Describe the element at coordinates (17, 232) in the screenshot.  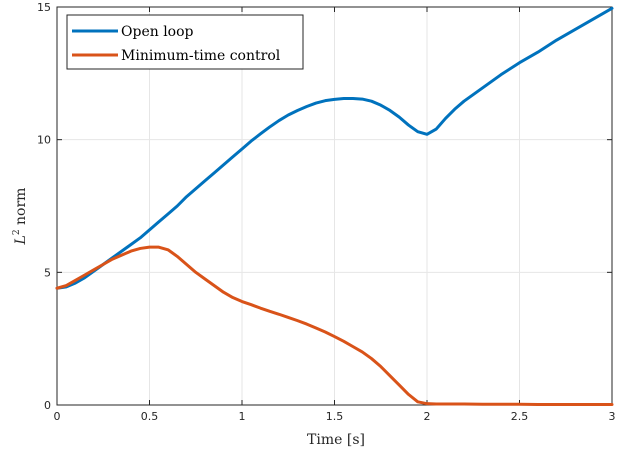
I see `y-axis-label-superscript: 2` at that location.